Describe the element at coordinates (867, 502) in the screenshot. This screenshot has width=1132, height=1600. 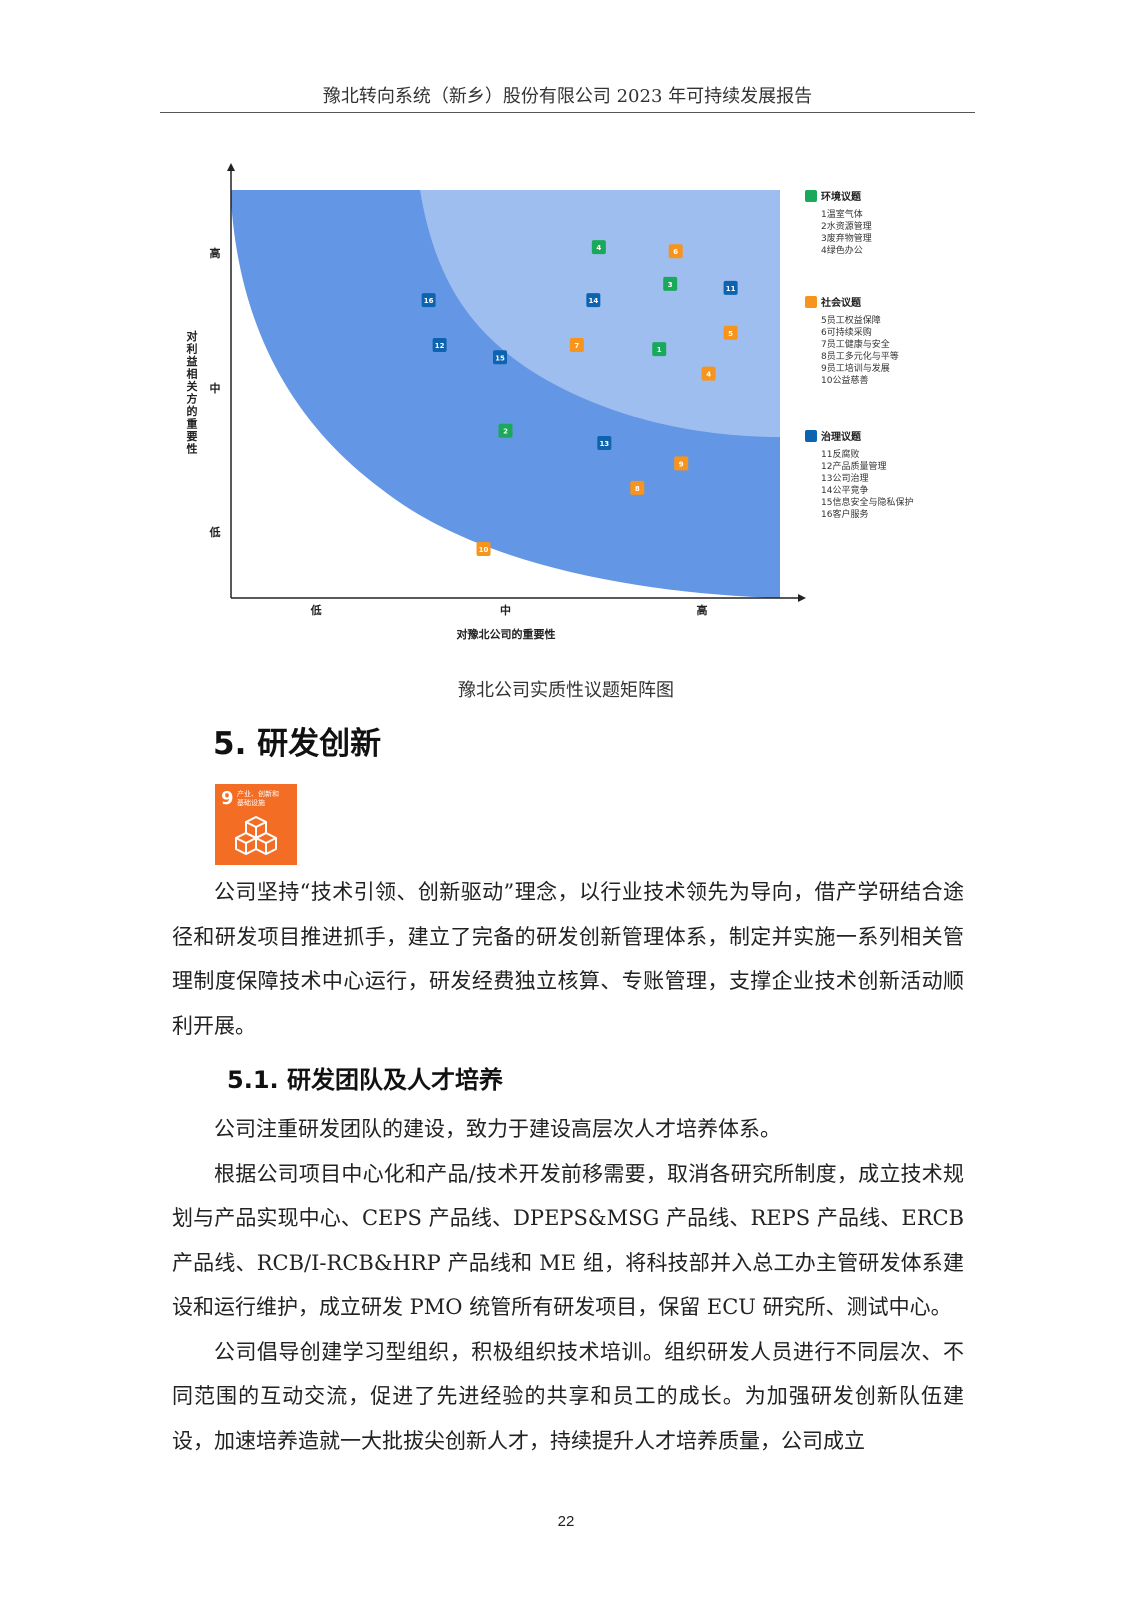
I see `legend-item: 15信息安全与隐私保护` at that location.